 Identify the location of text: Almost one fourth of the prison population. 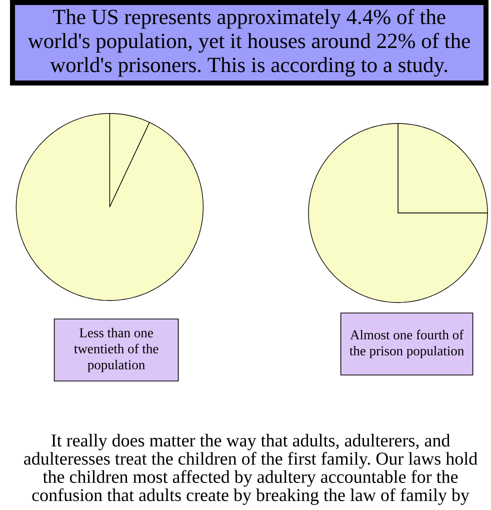
(407, 344).